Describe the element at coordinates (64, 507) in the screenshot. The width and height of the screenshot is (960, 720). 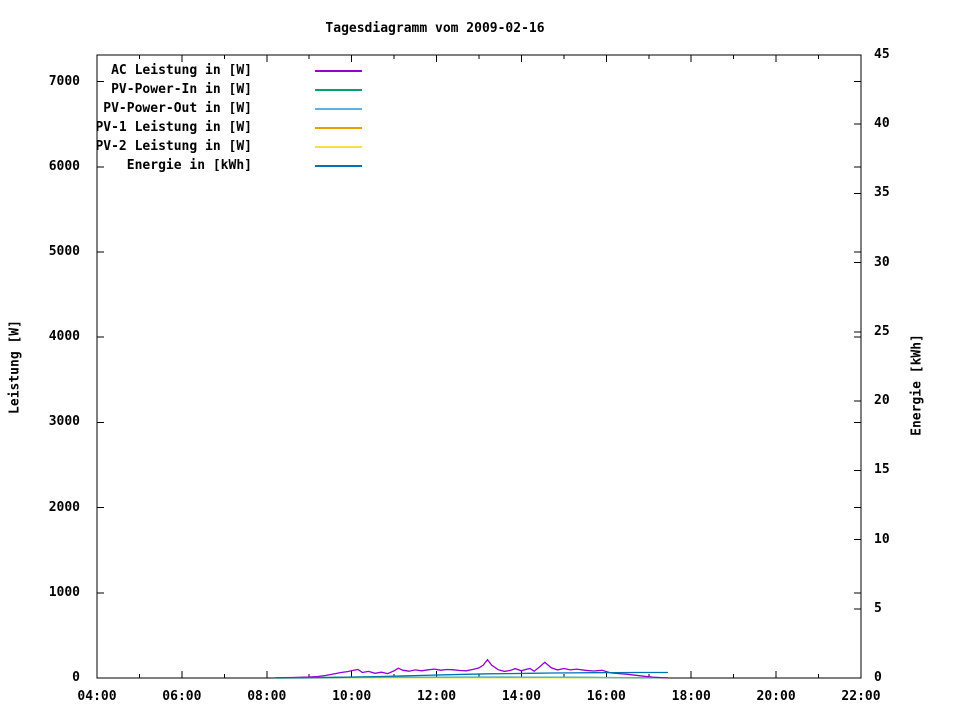
I see `y-tick-label: 2000` at that location.